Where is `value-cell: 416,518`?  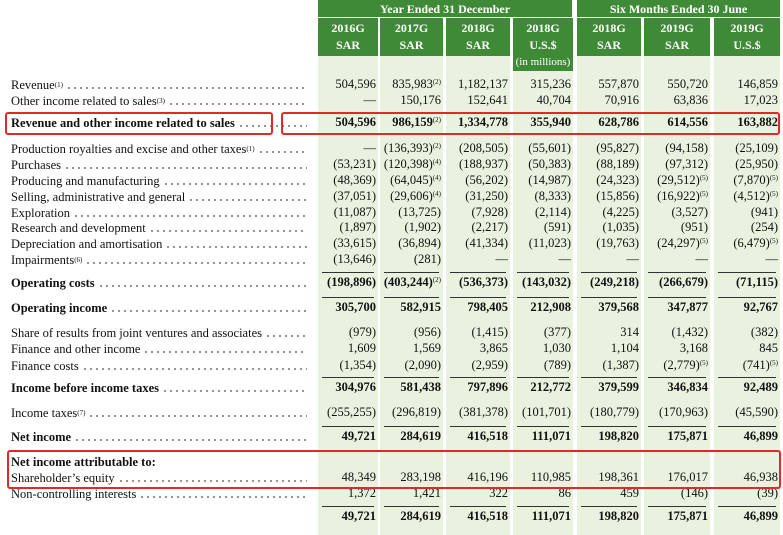
value-cell: 416,518 is located at coordinates (477, 437).